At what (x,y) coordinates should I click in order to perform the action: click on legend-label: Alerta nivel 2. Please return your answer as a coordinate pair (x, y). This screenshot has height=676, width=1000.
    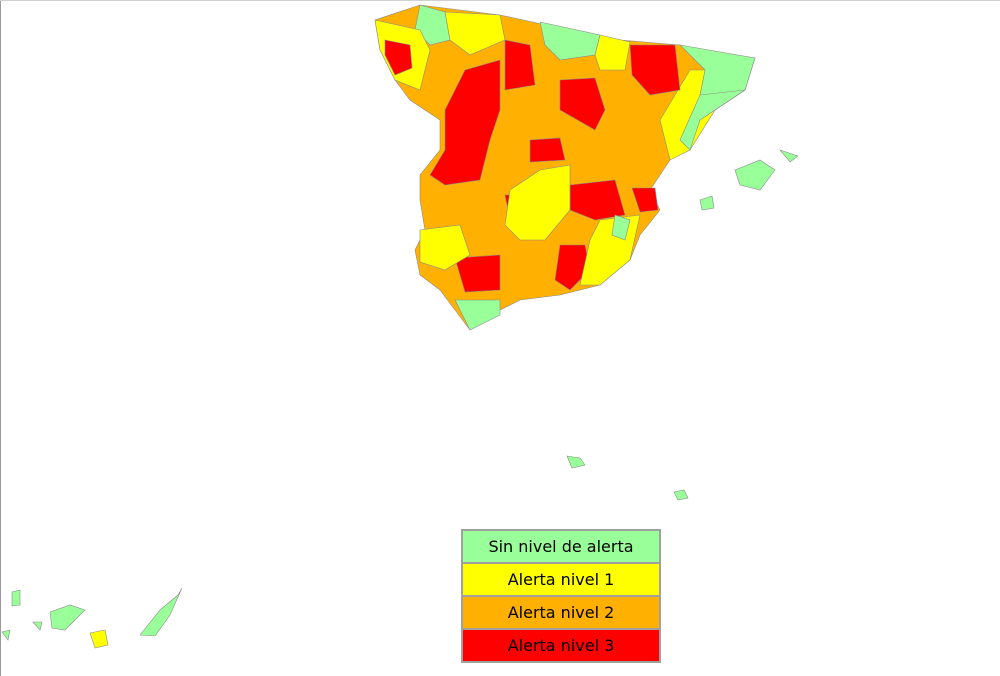
    Looking at the image, I should click on (561, 612).